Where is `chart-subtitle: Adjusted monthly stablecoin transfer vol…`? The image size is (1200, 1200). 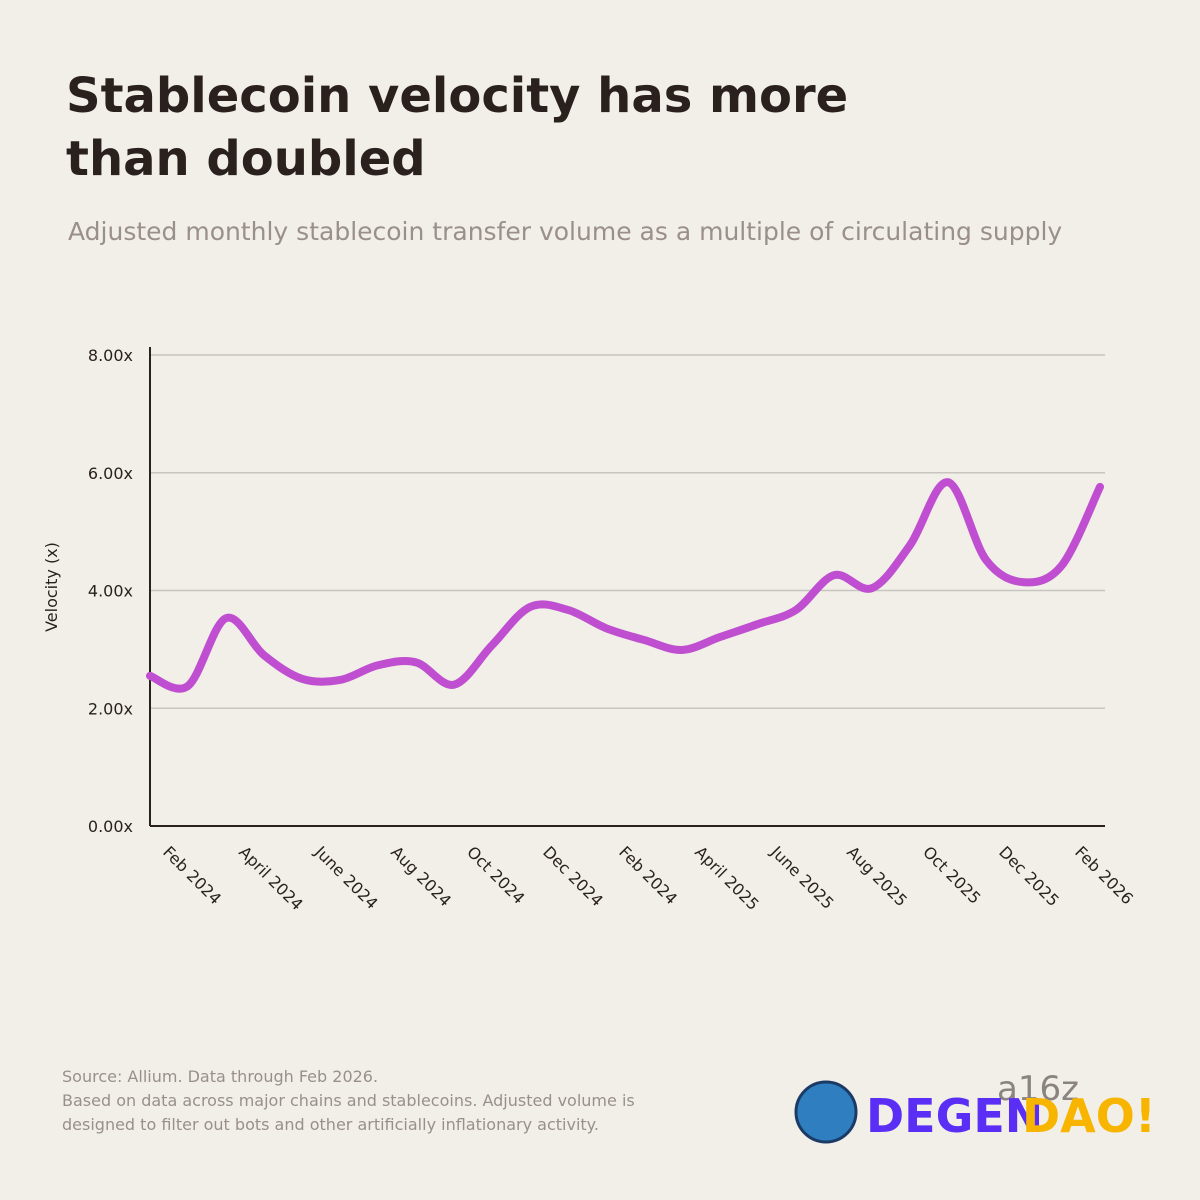 chart-subtitle: Adjusted monthly stablecoin transfer vol… is located at coordinates (565, 231).